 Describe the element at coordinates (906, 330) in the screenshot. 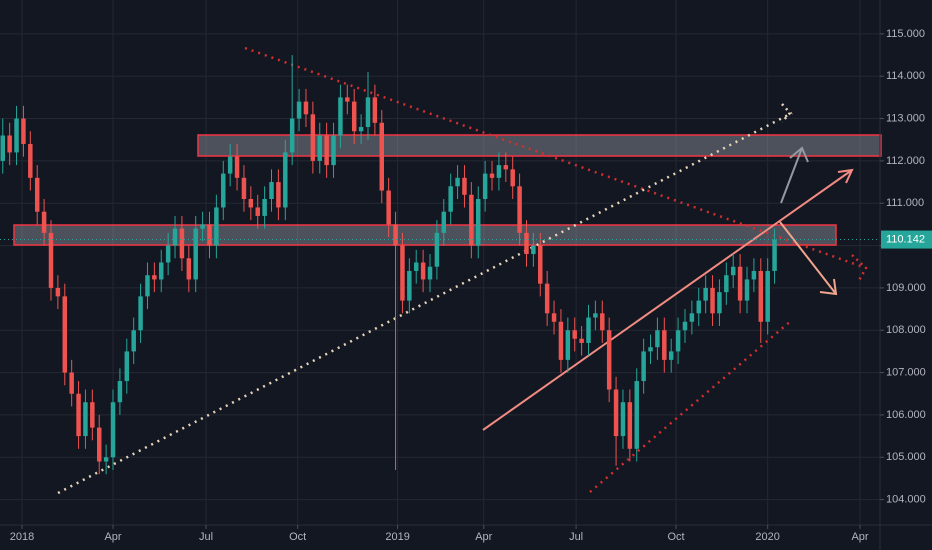

I see `y-tick-label: 108.000` at that location.